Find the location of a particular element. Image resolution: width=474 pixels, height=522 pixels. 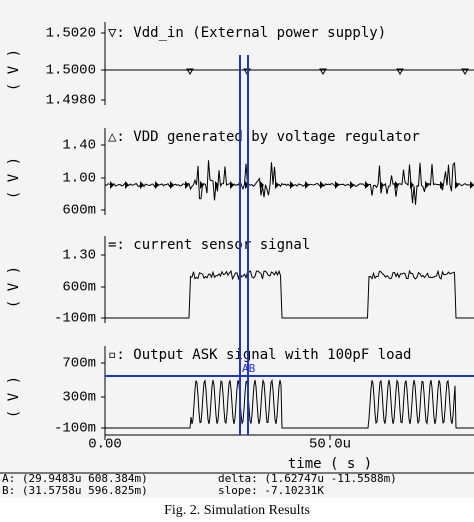

x-tick-label: 0.00 is located at coordinates (105, 445).